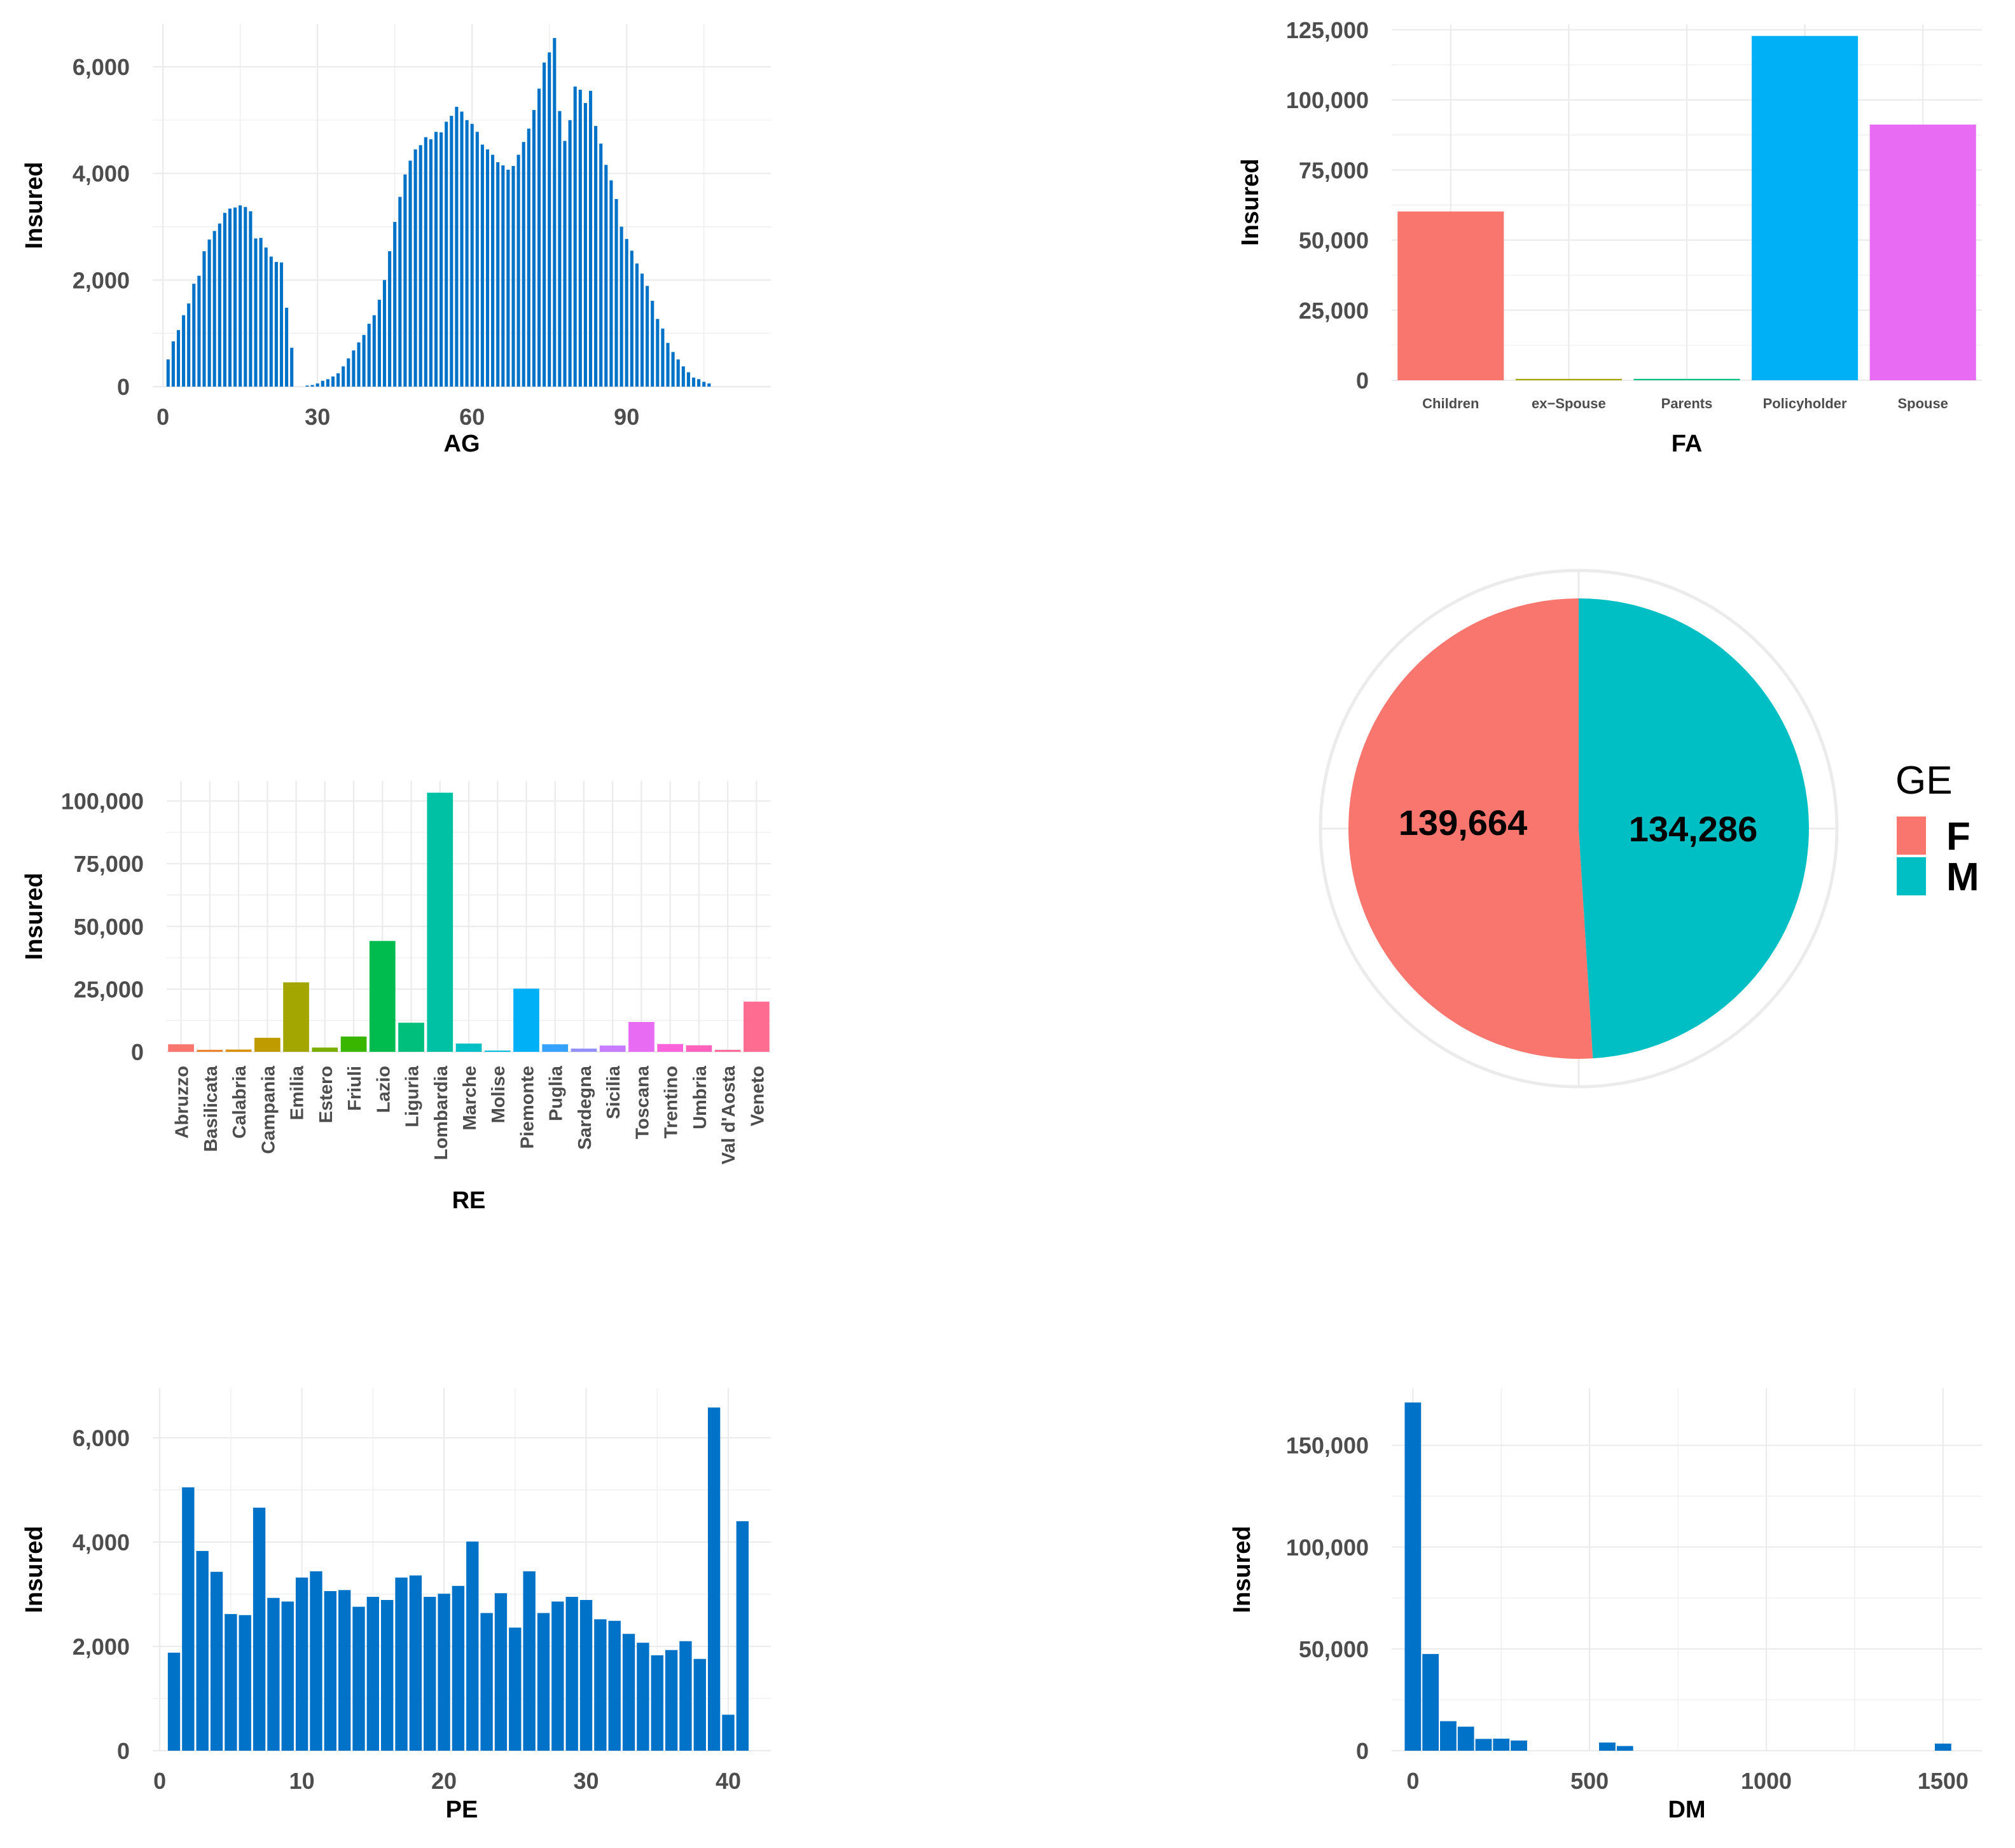 This screenshot has height=1848, width=2015. I want to click on dm-y-tick-label: 0, so click(1362, 1751).